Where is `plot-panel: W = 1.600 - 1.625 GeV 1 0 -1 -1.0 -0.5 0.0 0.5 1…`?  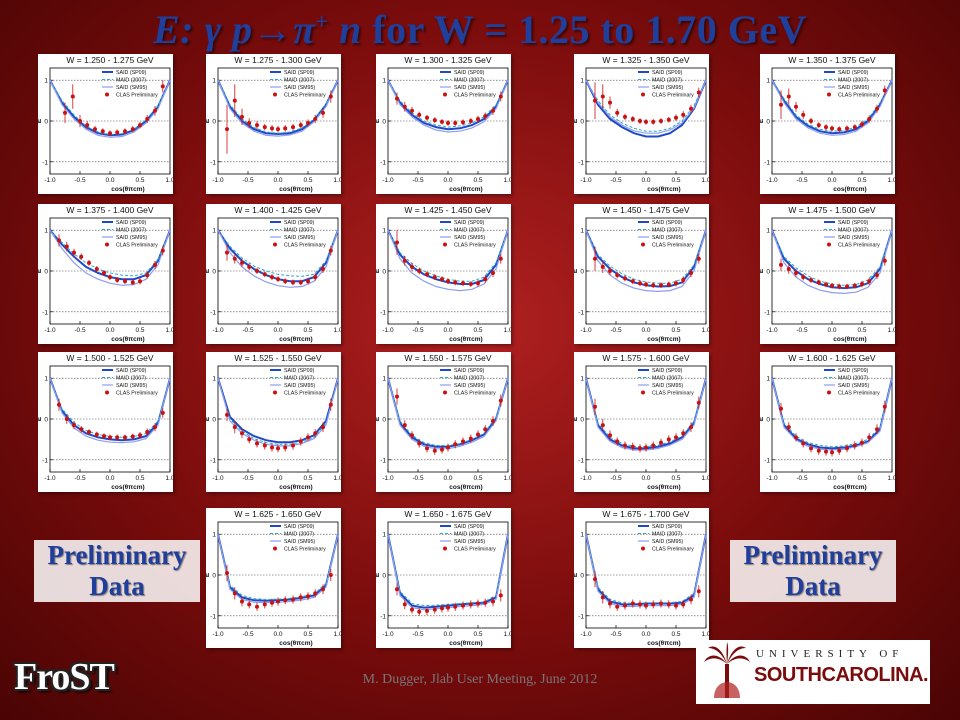 plot-panel: W = 1.600 - 1.625 GeV 1 0 -1 -1.0 -0.5 0.0 0.5 1… is located at coordinates (827, 422).